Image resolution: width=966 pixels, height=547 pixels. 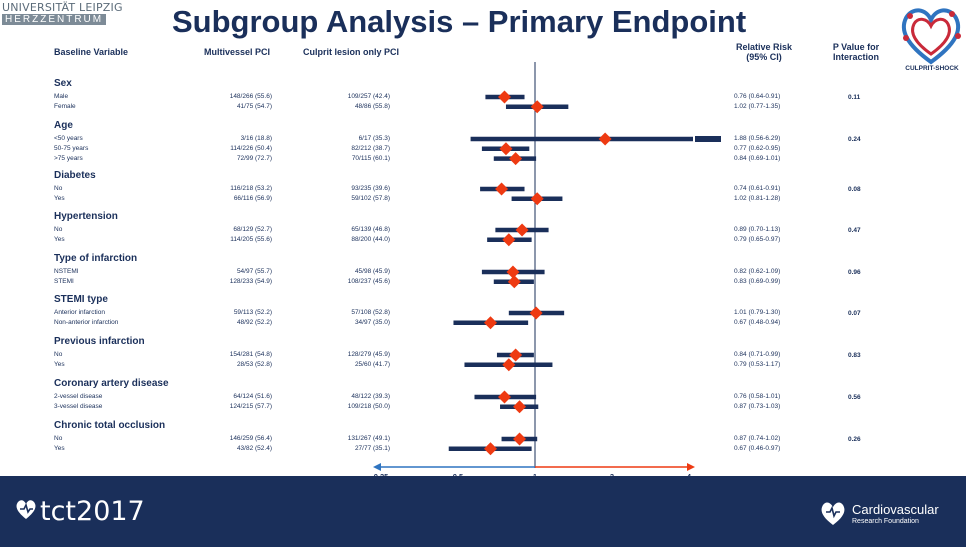 What do you see at coordinates (68, 158) in the screenshot?
I see `row-label: >75 years` at bounding box center [68, 158].